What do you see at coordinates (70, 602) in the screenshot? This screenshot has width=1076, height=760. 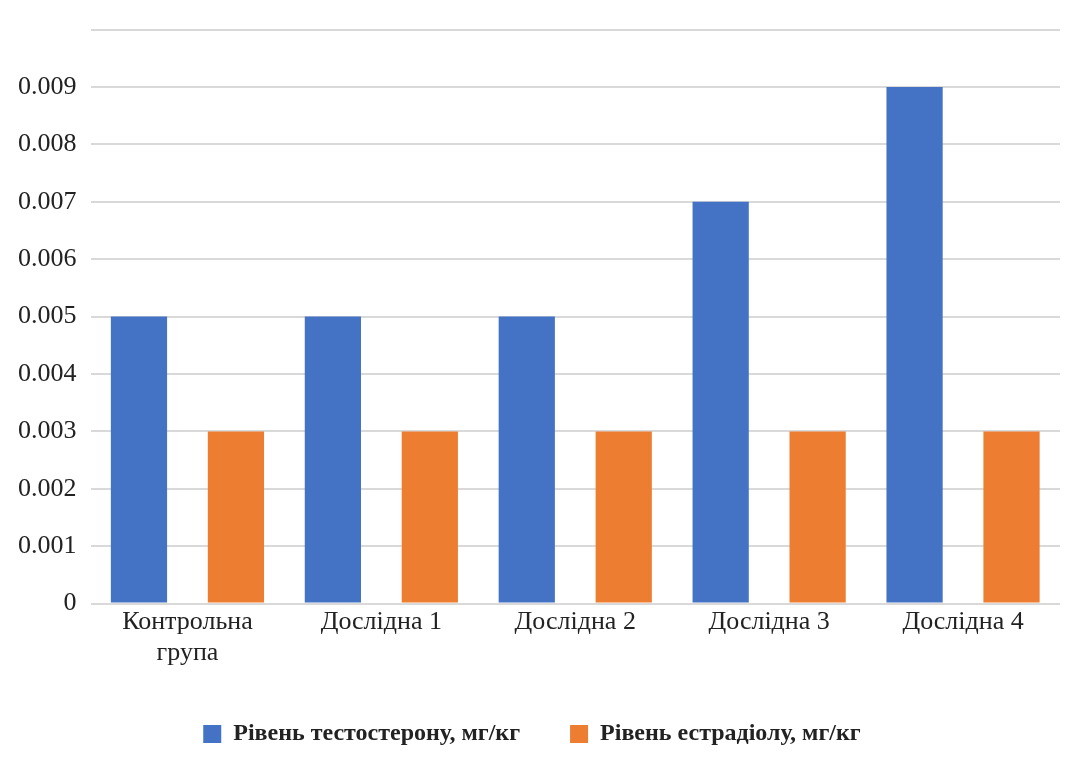 I see `y-tick-label: 0` at bounding box center [70, 602].